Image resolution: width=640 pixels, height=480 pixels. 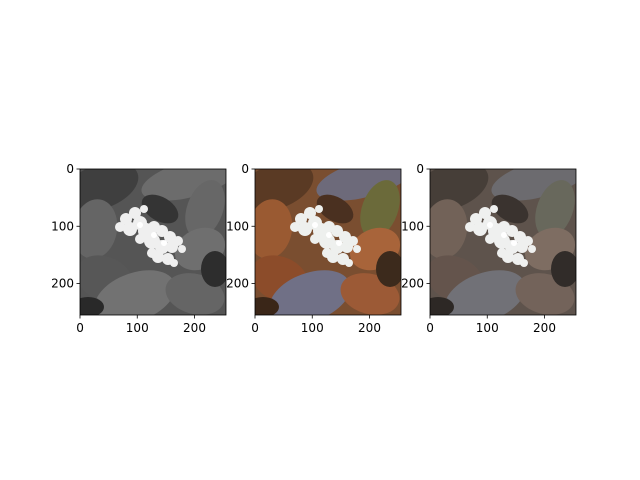 I want to click on subplot-3: 0 100 200 0 100 200, so click(x=497, y=242).